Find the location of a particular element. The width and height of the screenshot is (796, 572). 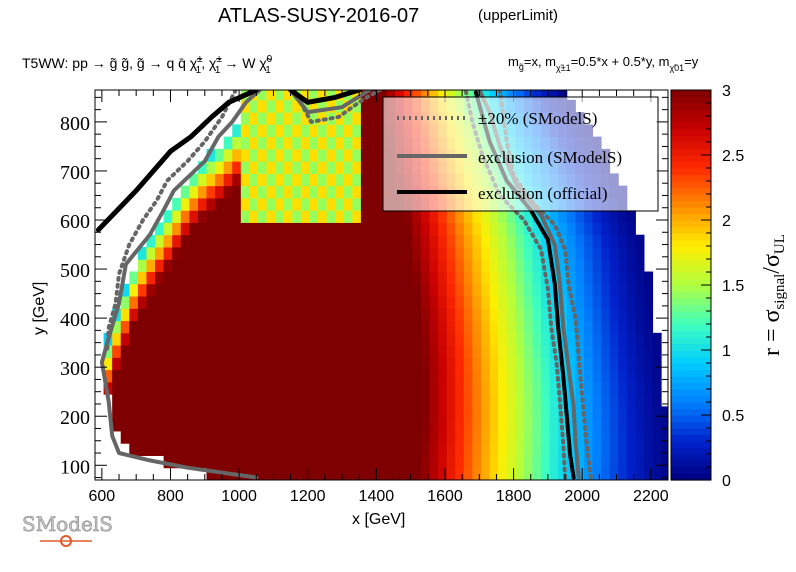

legend-label-official: exclusion (official) is located at coordinates (543, 193).